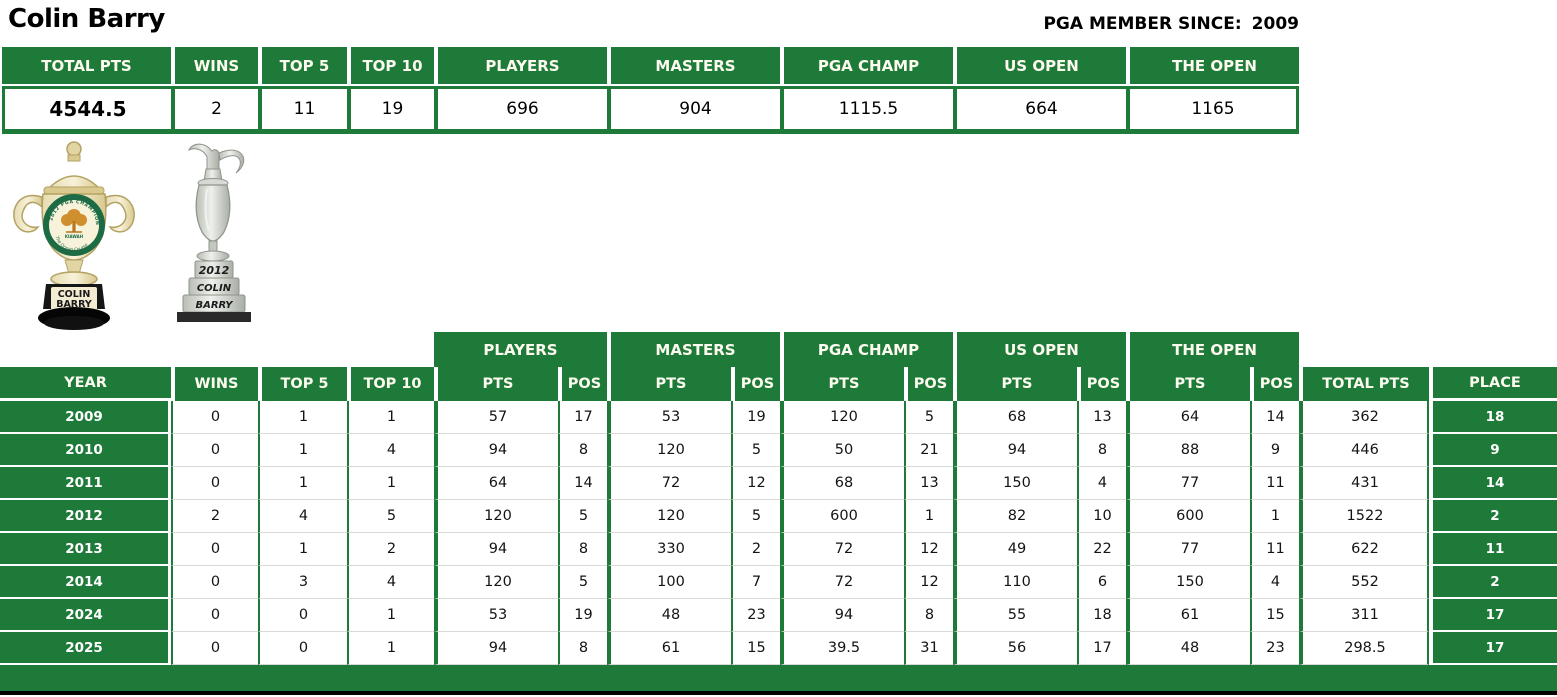 The image size is (1557, 697). Describe the element at coordinates (928, 450) in the screenshot. I see `pga-pos-cell: 21` at that location.